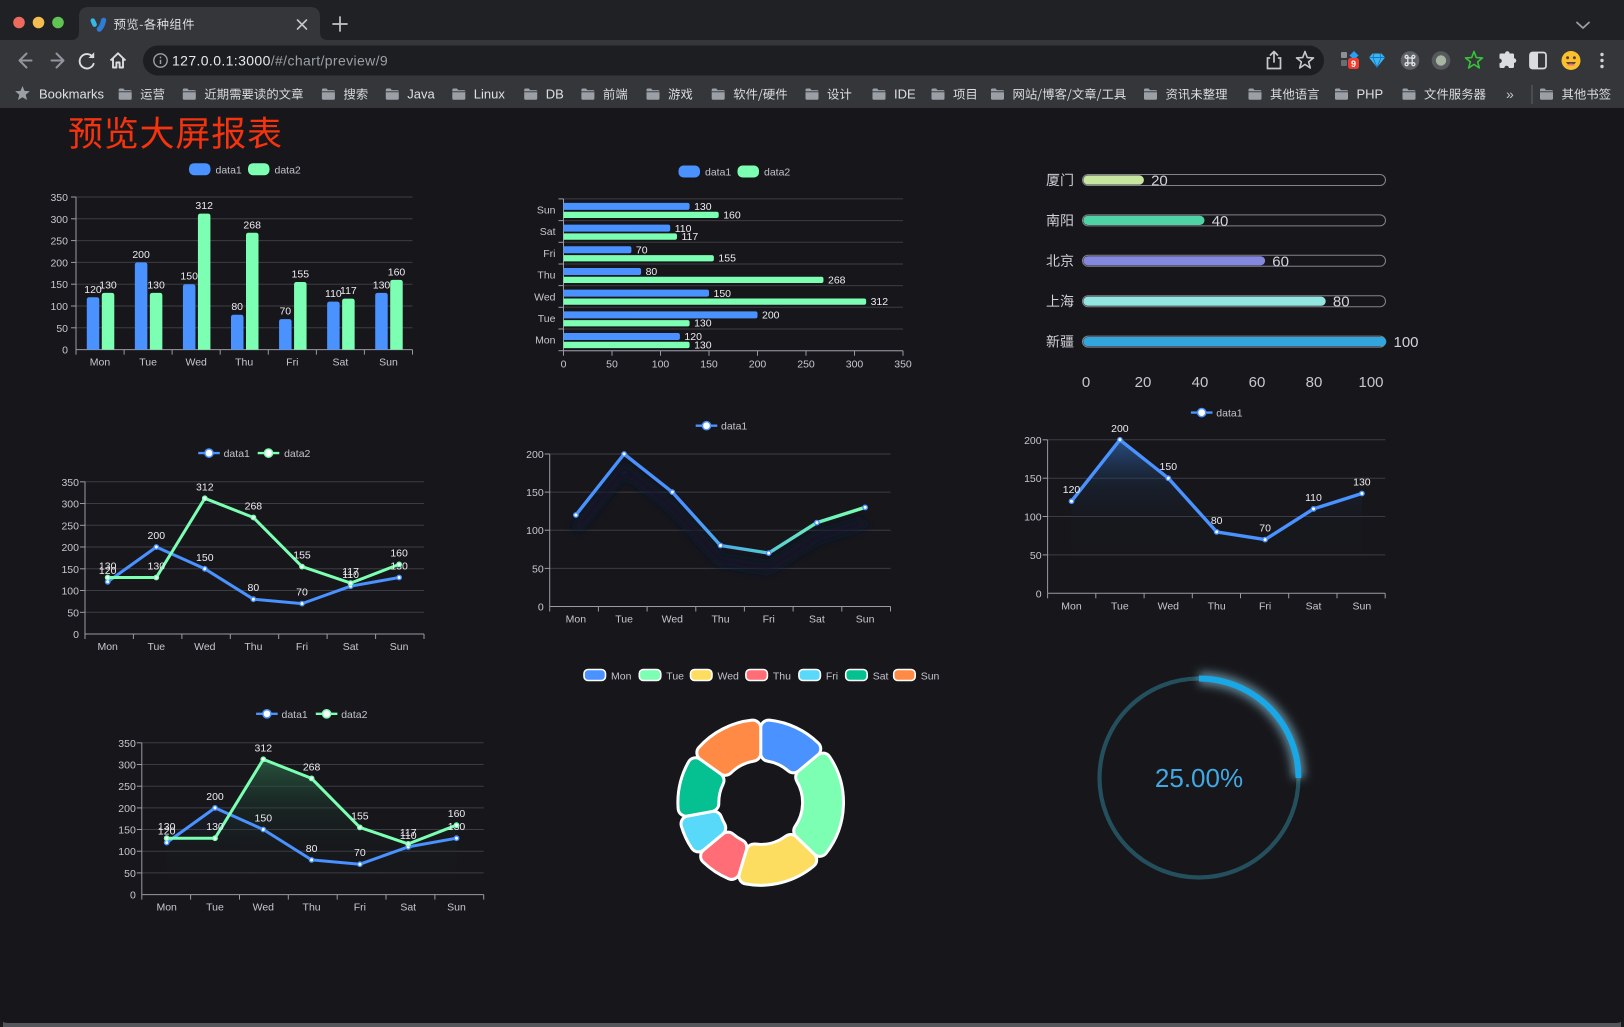 This screenshot has height=1027, width=1624. What do you see at coordinates (1257, 382) in the screenshot?
I see `svg-text: 60` at bounding box center [1257, 382].